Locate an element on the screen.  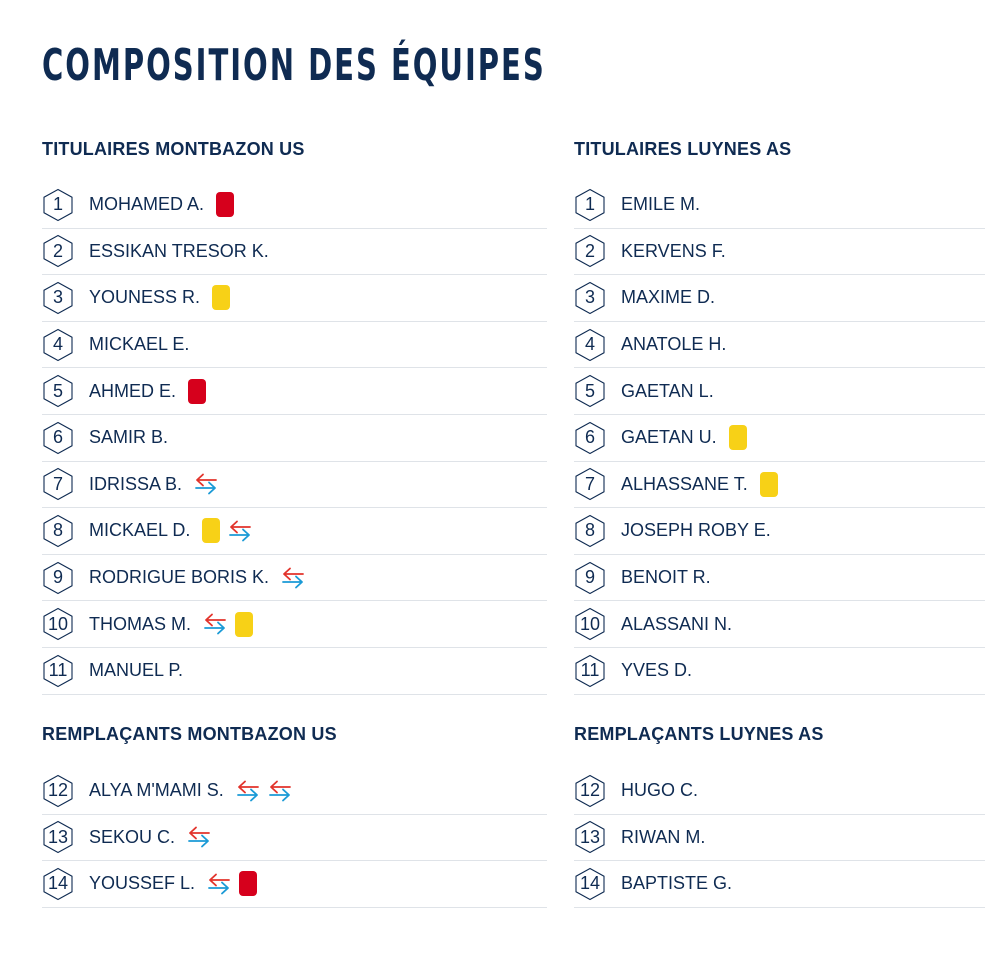
jersey-number: 3 is located at coordinates (57, 297).